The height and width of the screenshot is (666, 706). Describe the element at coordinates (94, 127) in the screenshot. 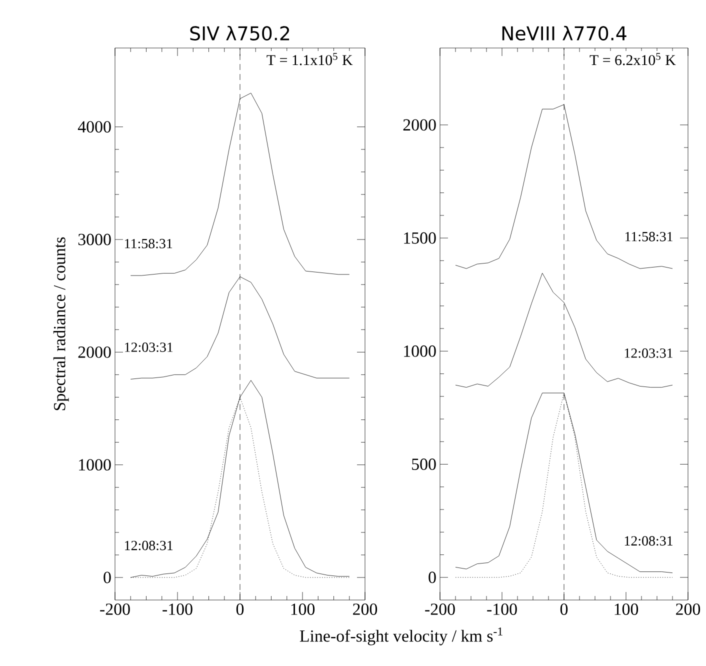

I see `y-tick-label: 4000` at that location.